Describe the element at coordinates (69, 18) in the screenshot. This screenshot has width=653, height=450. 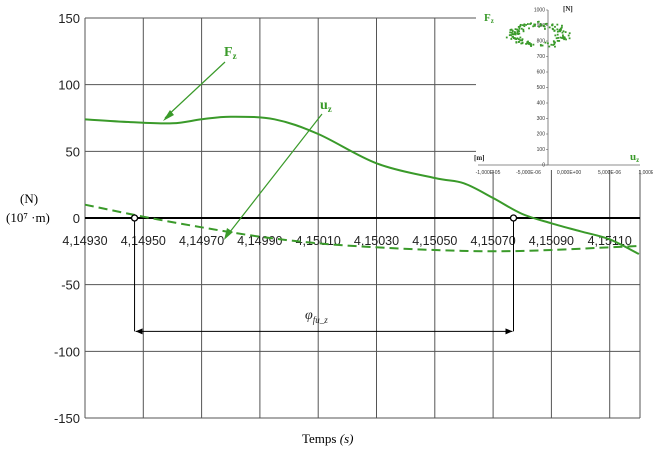
I see `y-tick-label: 150` at that location.